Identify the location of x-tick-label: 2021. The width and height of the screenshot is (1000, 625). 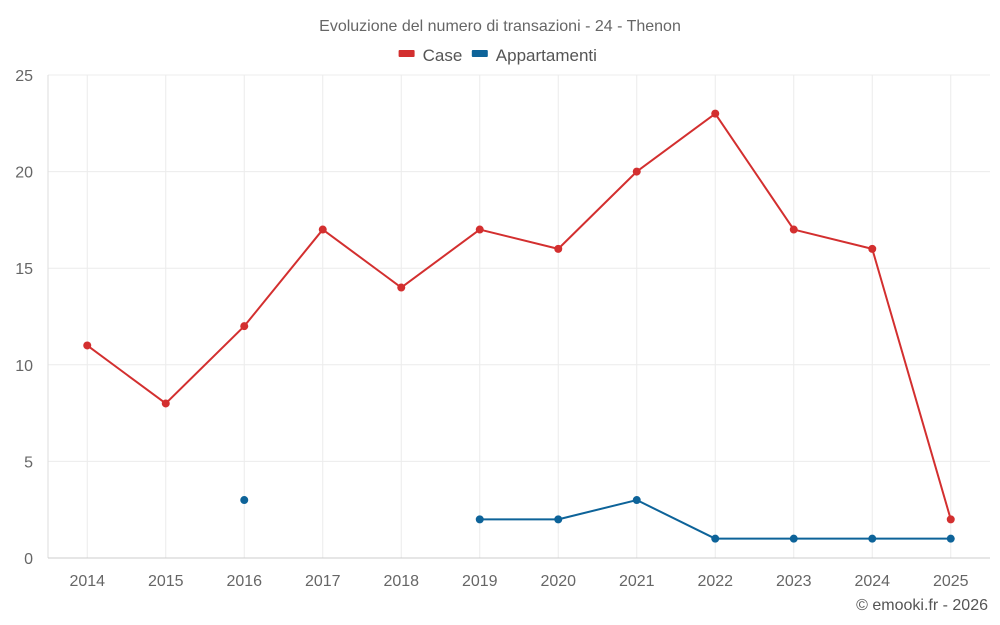
(637, 581).